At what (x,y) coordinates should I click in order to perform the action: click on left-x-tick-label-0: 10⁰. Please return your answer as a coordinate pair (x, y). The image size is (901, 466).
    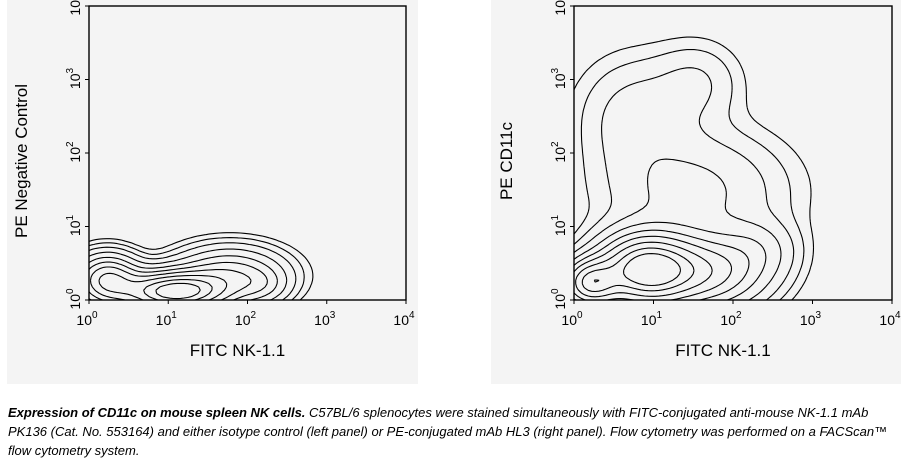
    Looking at the image, I should click on (87, 319).